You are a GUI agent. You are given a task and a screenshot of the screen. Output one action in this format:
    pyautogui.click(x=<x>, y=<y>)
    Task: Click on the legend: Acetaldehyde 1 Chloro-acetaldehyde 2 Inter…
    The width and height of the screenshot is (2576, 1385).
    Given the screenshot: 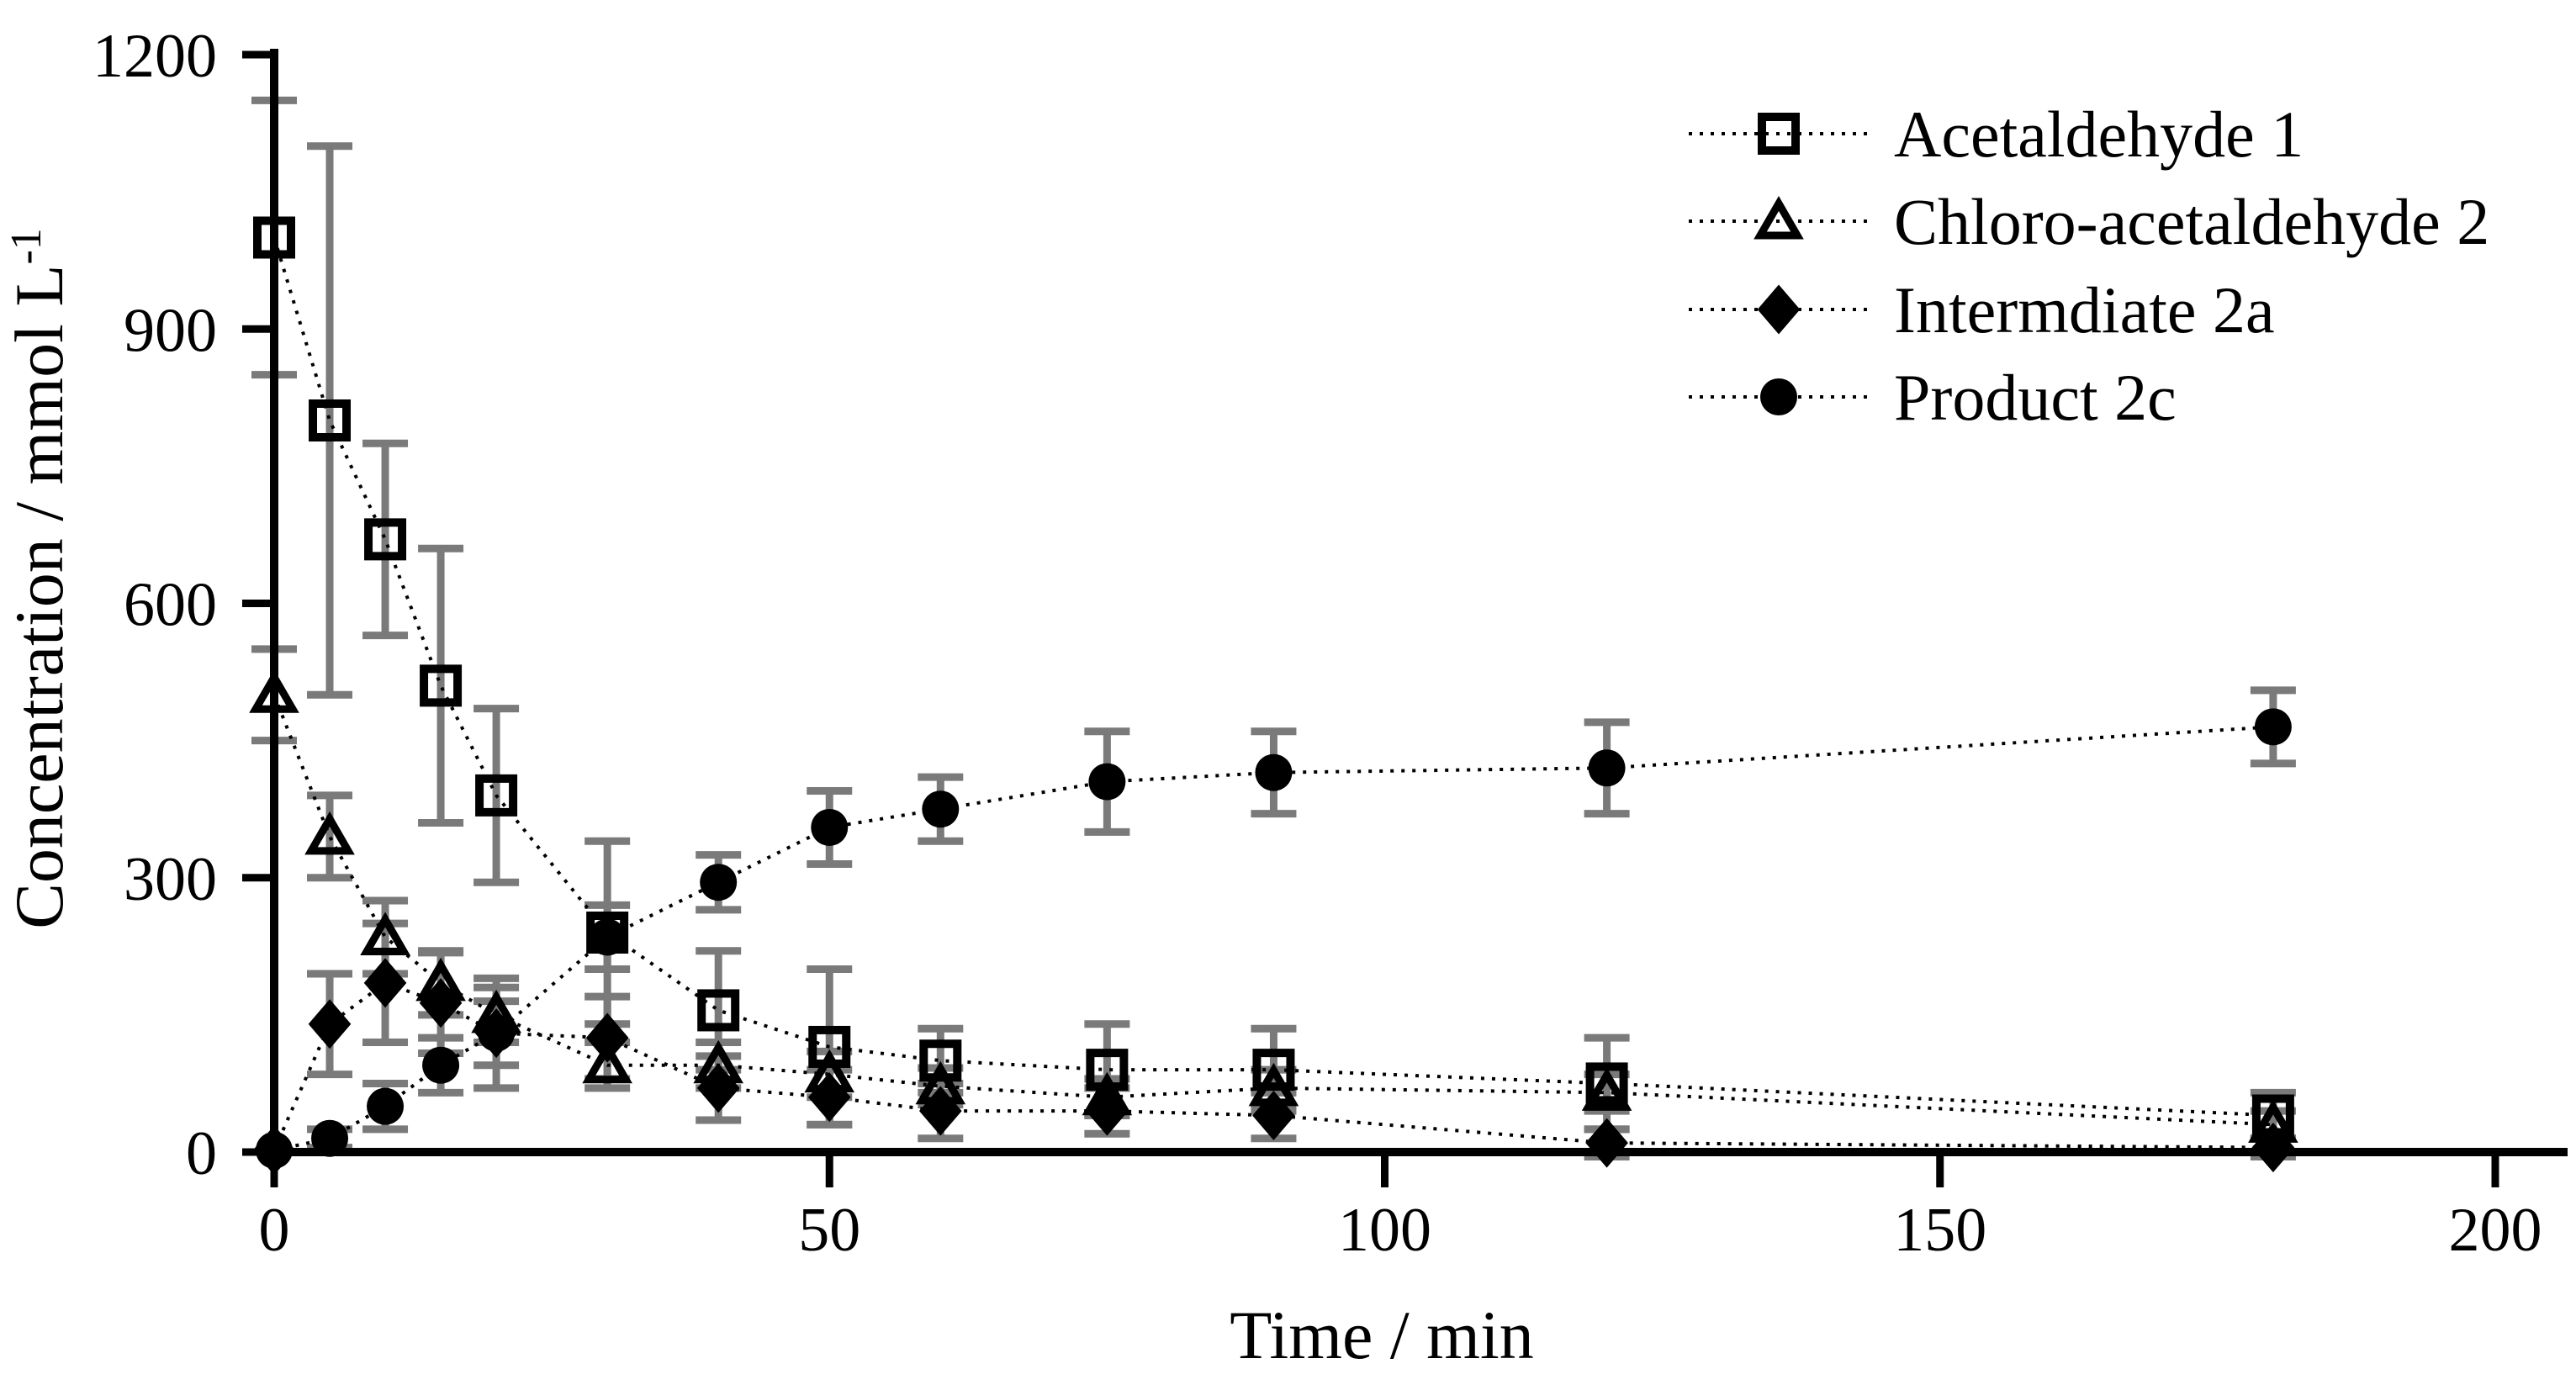 What is the action you would take?
    pyautogui.click(x=2089, y=266)
    